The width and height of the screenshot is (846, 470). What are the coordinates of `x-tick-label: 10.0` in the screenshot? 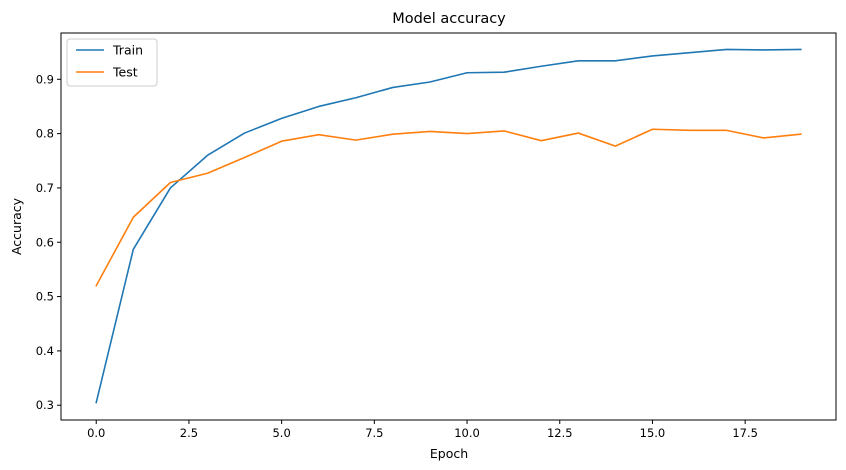 It's located at (467, 433).